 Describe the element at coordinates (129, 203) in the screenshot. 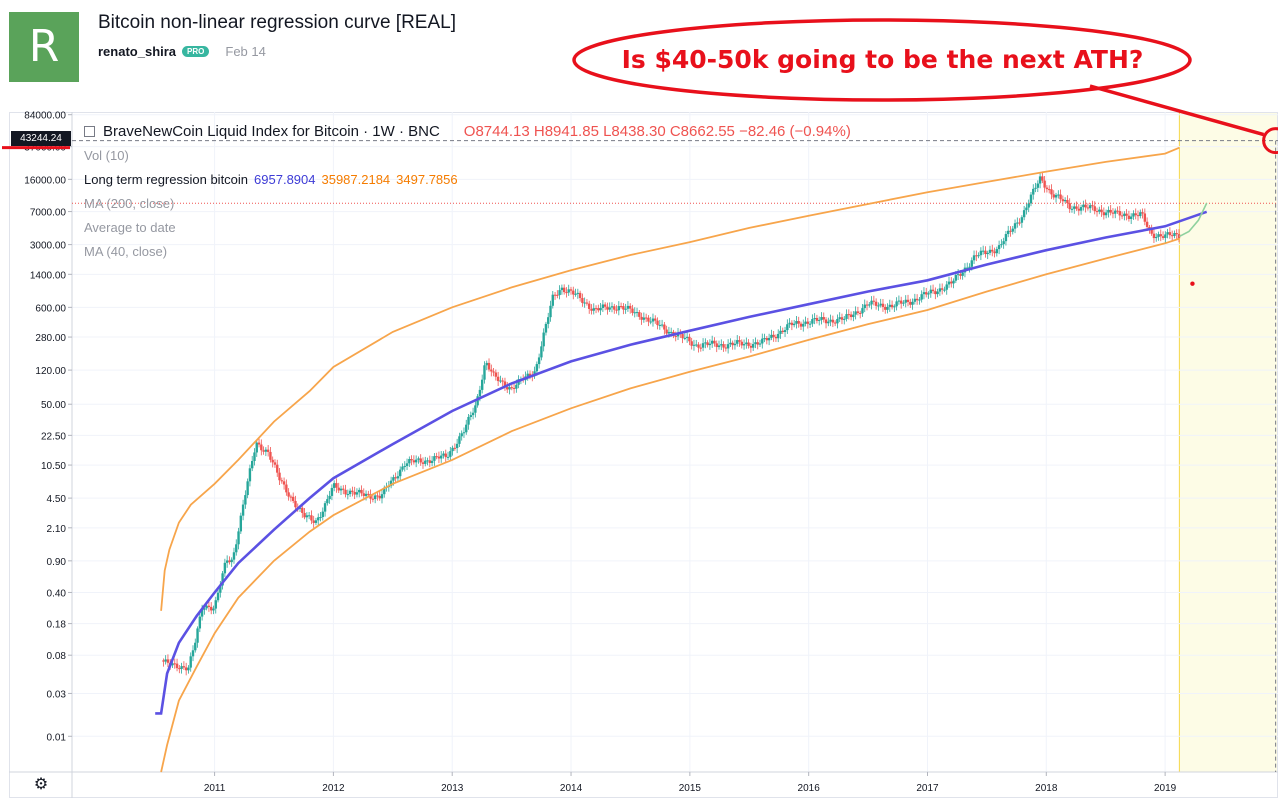

I see `legend-ma200: MA (200, close)` at that location.